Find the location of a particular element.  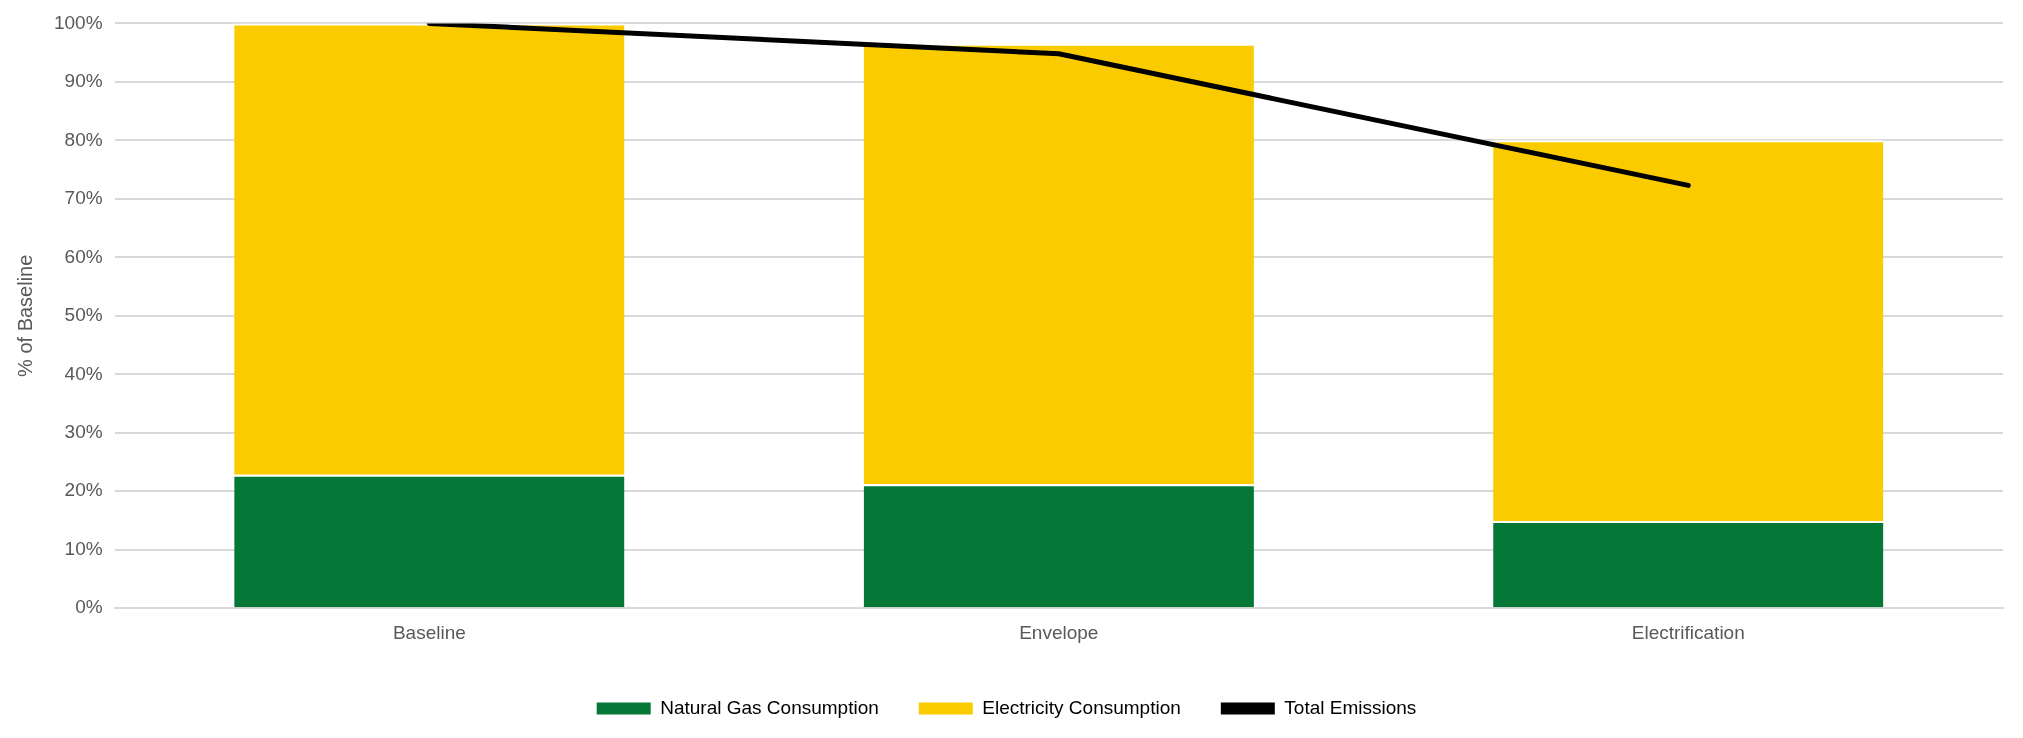

y-tick-label: 50% is located at coordinates (83, 315).